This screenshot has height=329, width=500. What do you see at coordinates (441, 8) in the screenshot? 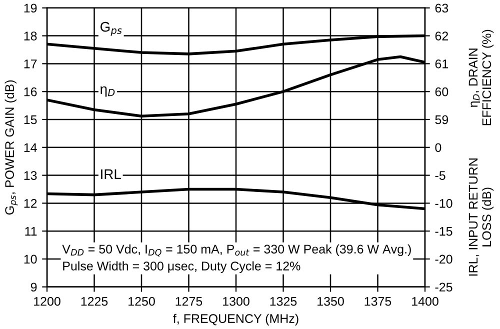
I see `y2-tick-label: 63` at bounding box center [441, 8].